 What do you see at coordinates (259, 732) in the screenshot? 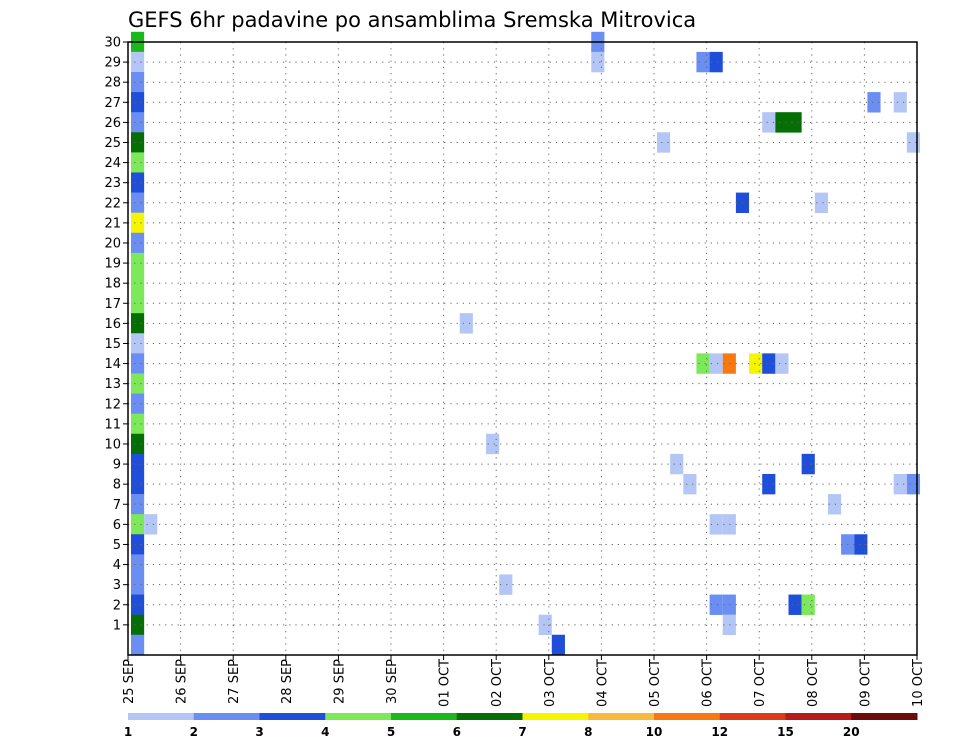
I see `colorbar-label: 3` at bounding box center [259, 732].